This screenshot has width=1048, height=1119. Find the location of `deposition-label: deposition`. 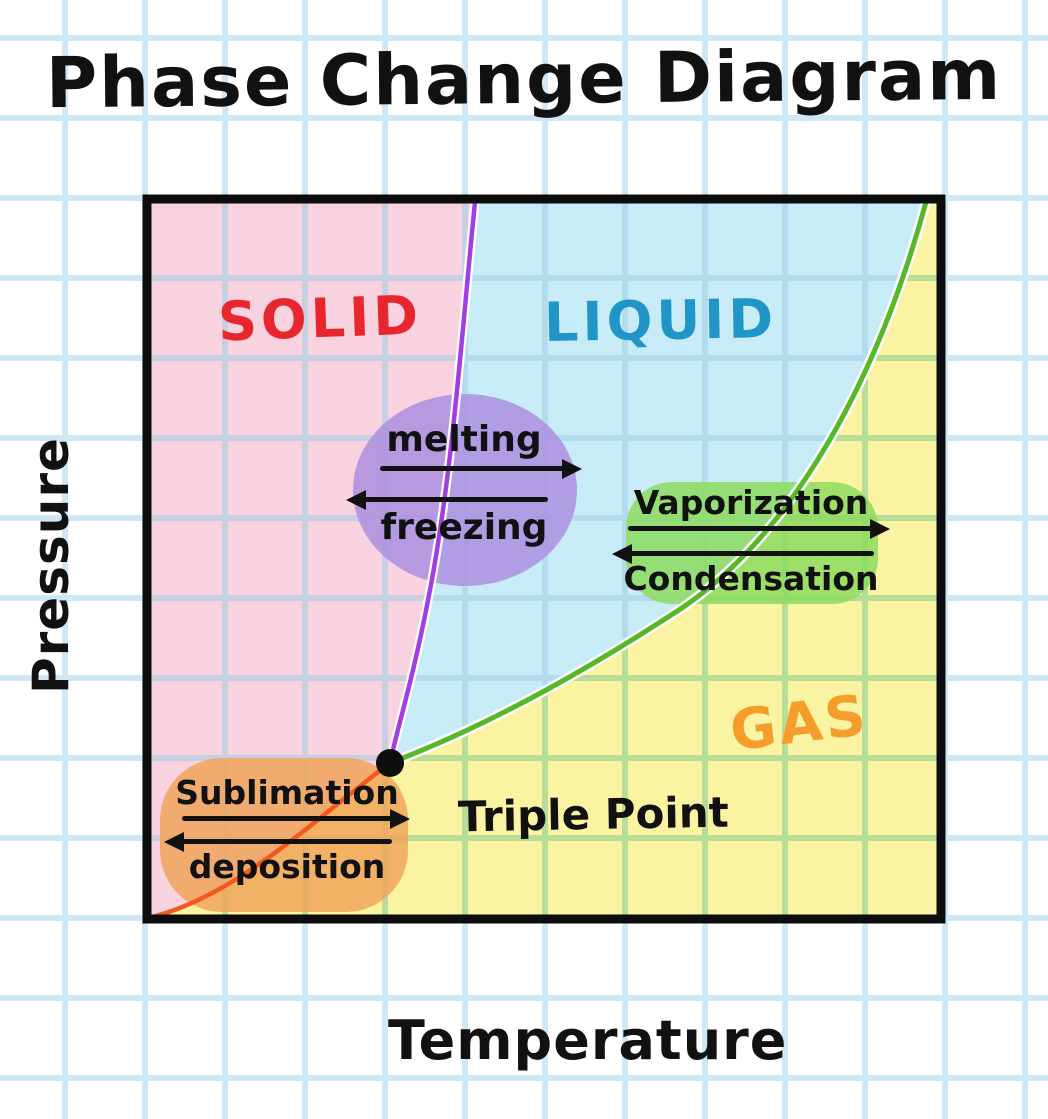

deposition-label: deposition is located at coordinates (287, 866).